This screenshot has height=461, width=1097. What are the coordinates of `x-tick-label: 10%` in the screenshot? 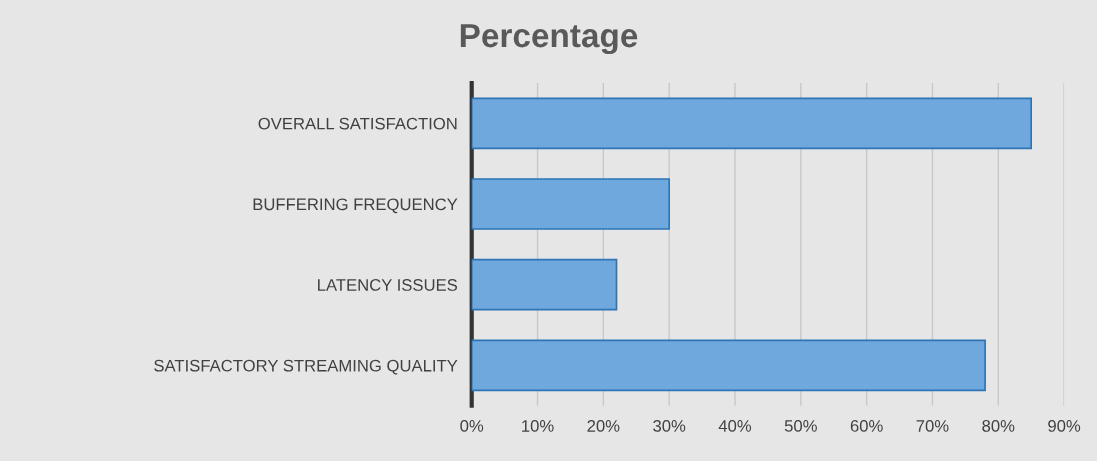 It's located at (538, 426).